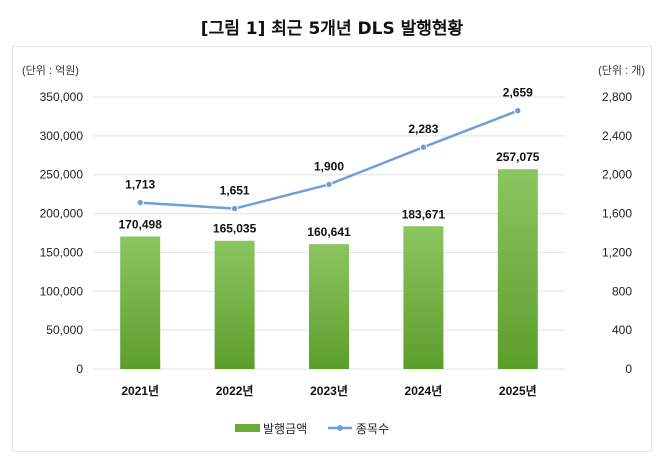  I want to click on left-tick-label: 100,000, so click(62, 291).